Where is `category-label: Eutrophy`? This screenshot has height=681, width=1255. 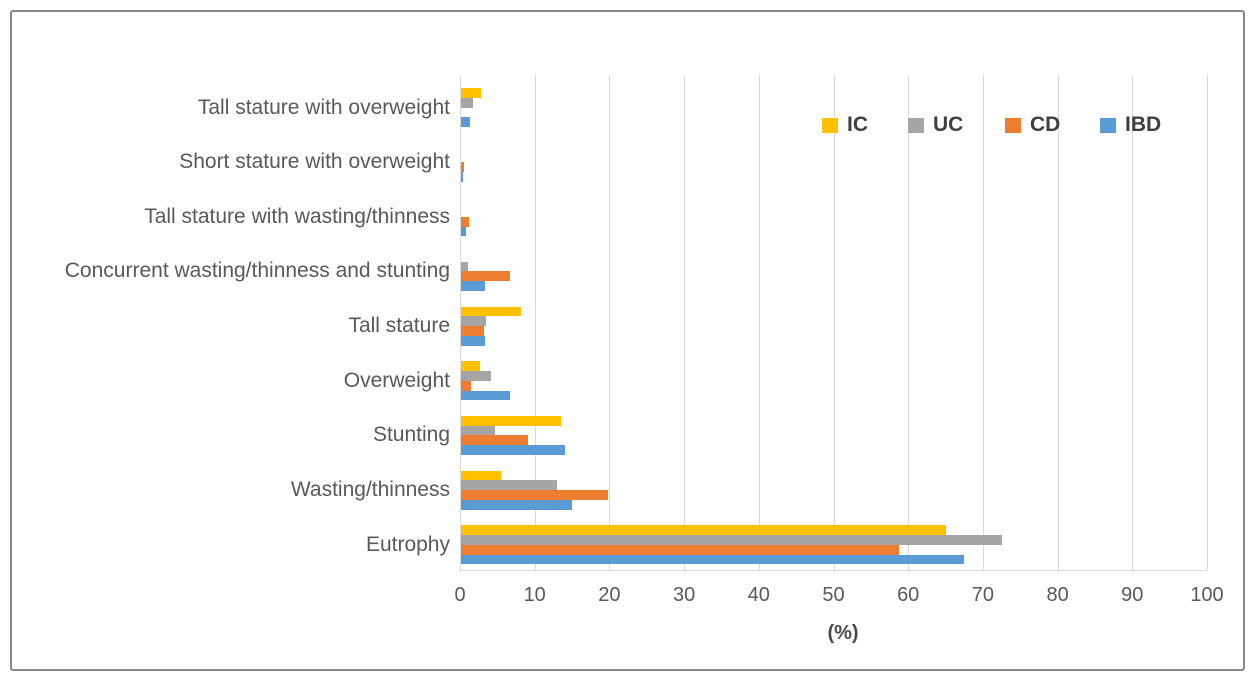 category-label: Eutrophy is located at coordinates (407, 544).